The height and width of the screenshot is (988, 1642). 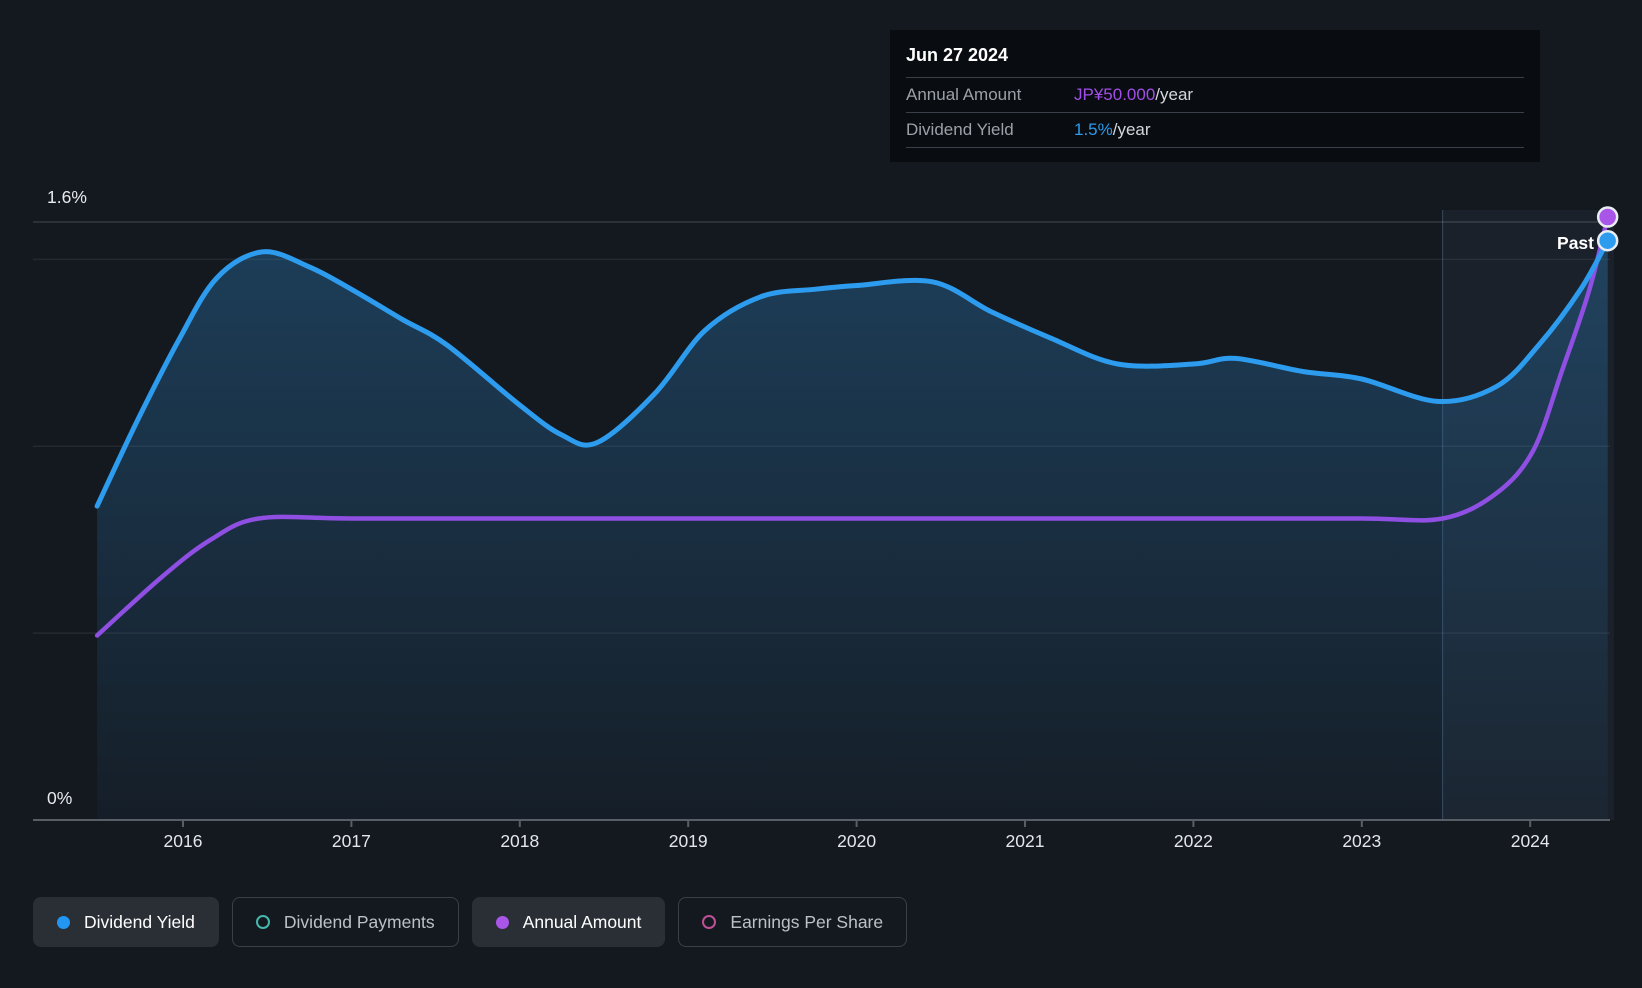 What do you see at coordinates (139, 921) in the screenshot?
I see `legend-label: Dividend Yield` at bounding box center [139, 921].